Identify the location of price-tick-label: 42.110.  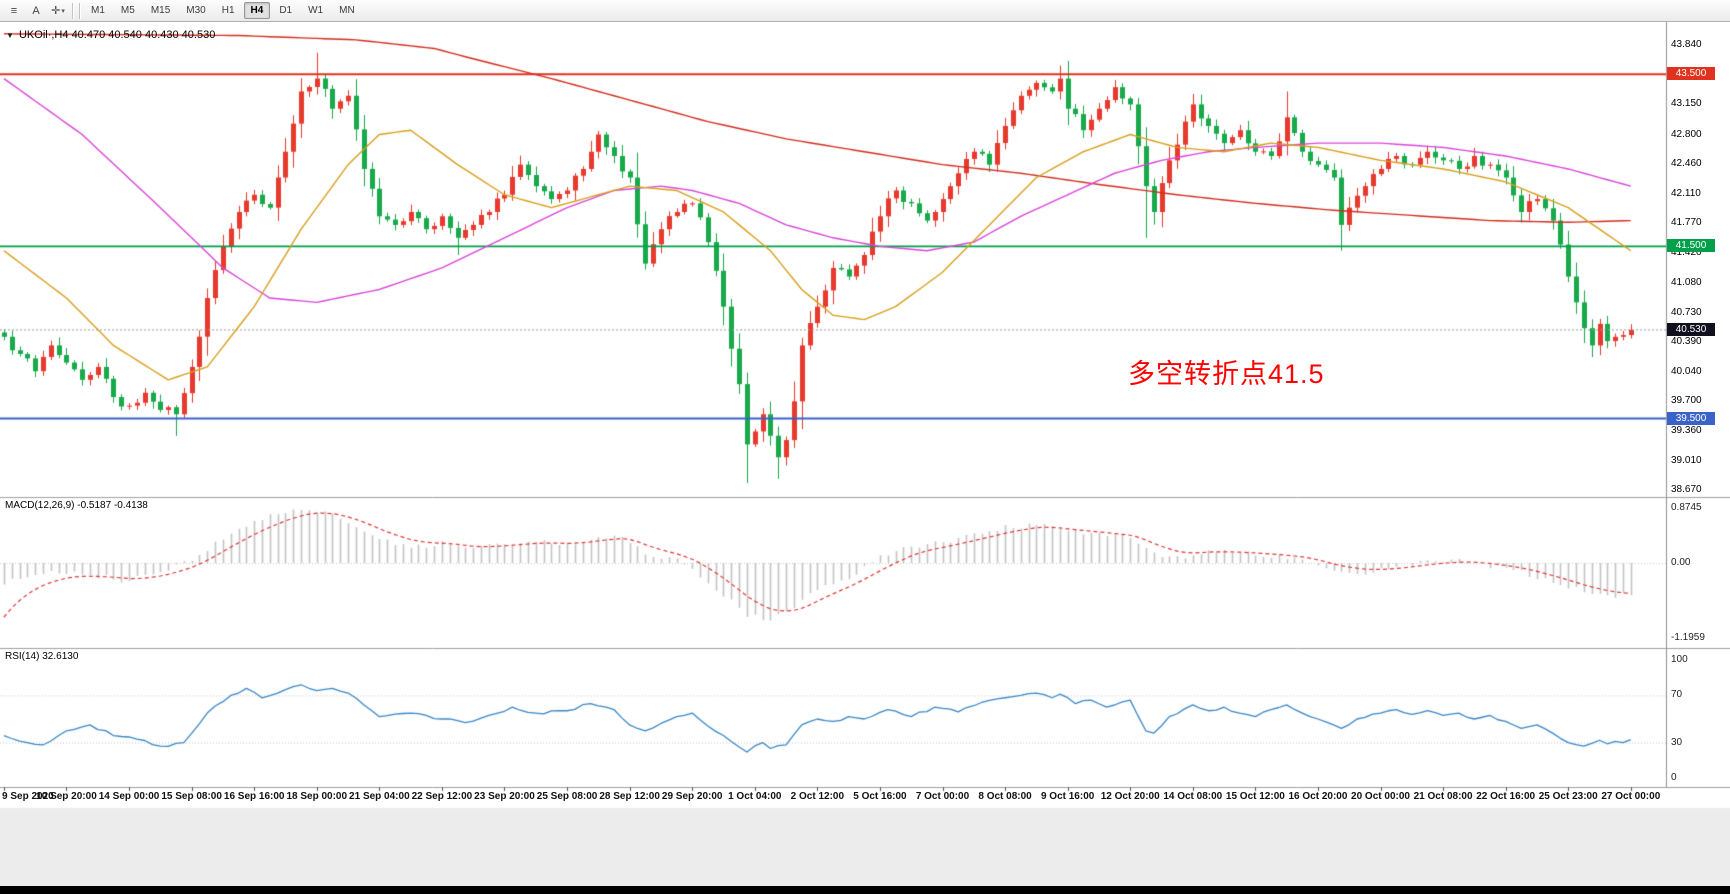
(1686, 193).